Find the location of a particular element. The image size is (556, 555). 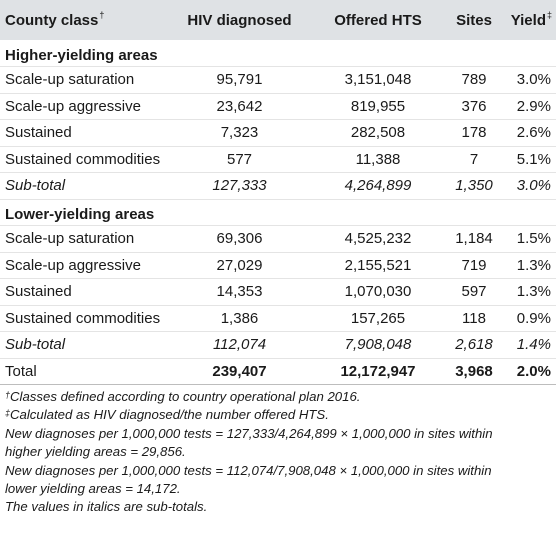

cell-hiv-diagnosed: 239,407 is located at coordinates (239, 371).